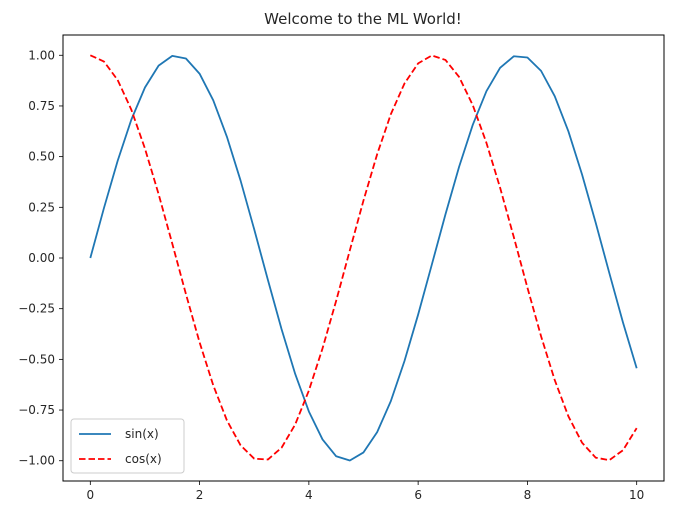 The image size is (692, 515). What do you see at coordinates (636, 495) in the screenshot?
I see `x-tick-label: 10` at bounding box center [636, 495].